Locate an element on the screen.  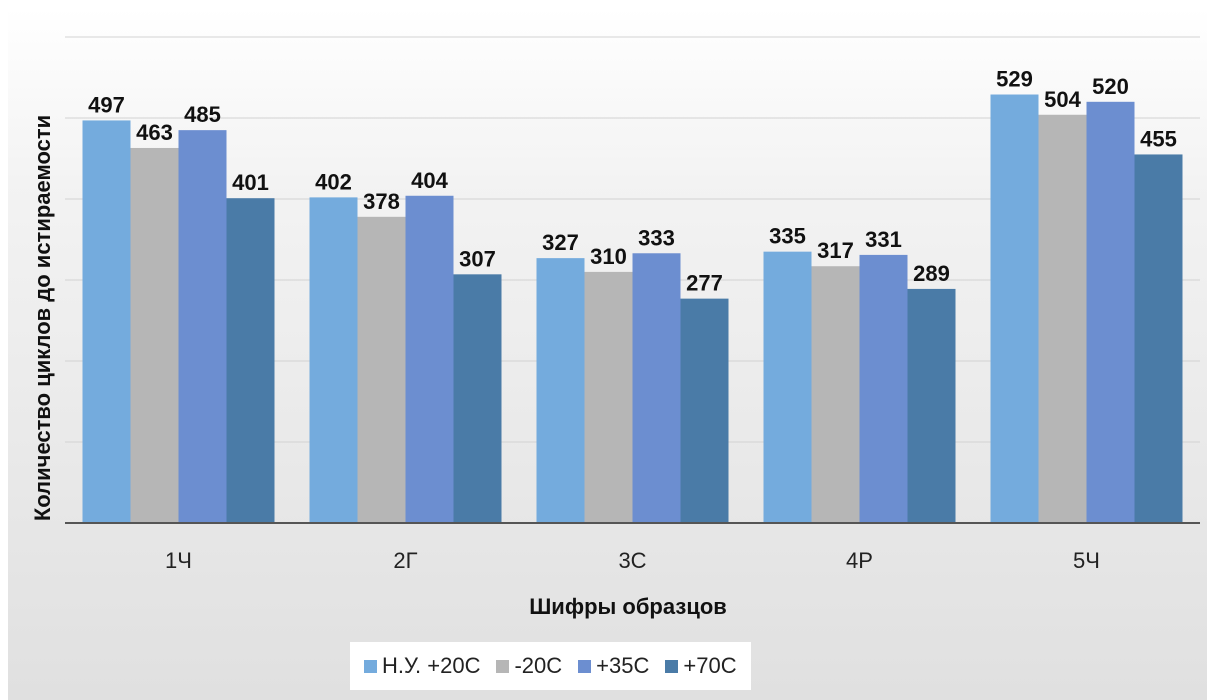
legend-label: -20С is located at coordinates (538, 666).